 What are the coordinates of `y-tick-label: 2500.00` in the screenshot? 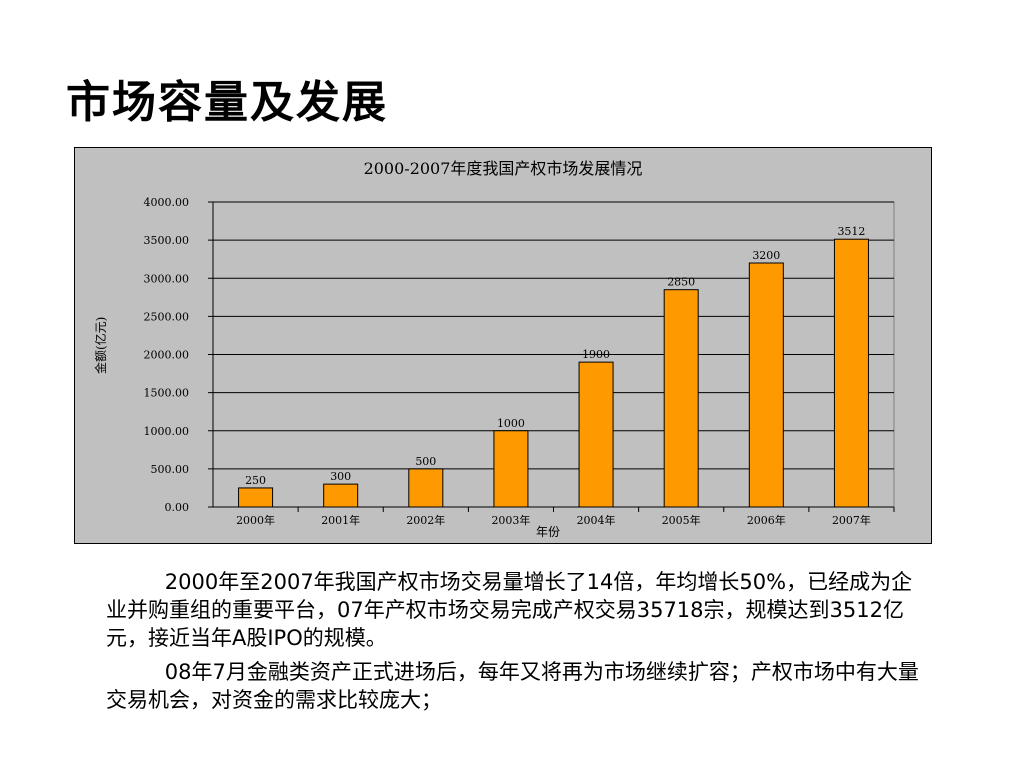 It's located at (167, 316).